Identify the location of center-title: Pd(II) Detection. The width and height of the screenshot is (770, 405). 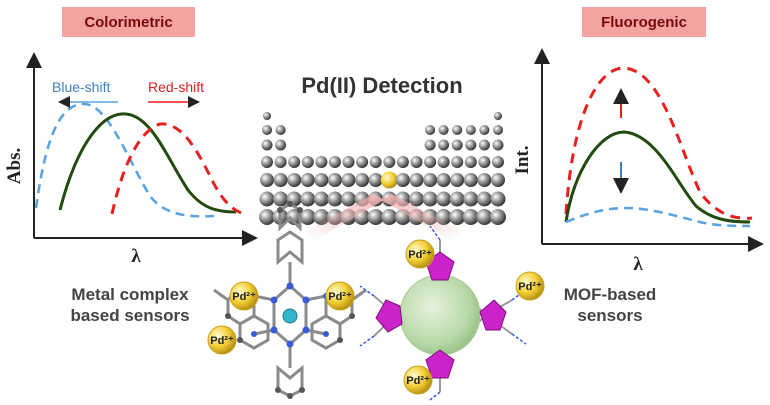
(382, 85).